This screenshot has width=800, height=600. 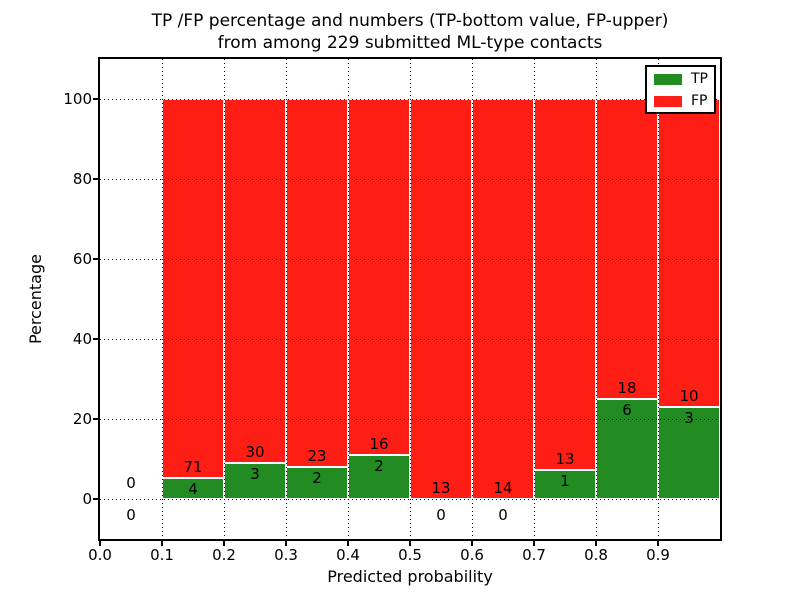 I want to click on legend-entry-fp: FP, so click(x=680, y=101).